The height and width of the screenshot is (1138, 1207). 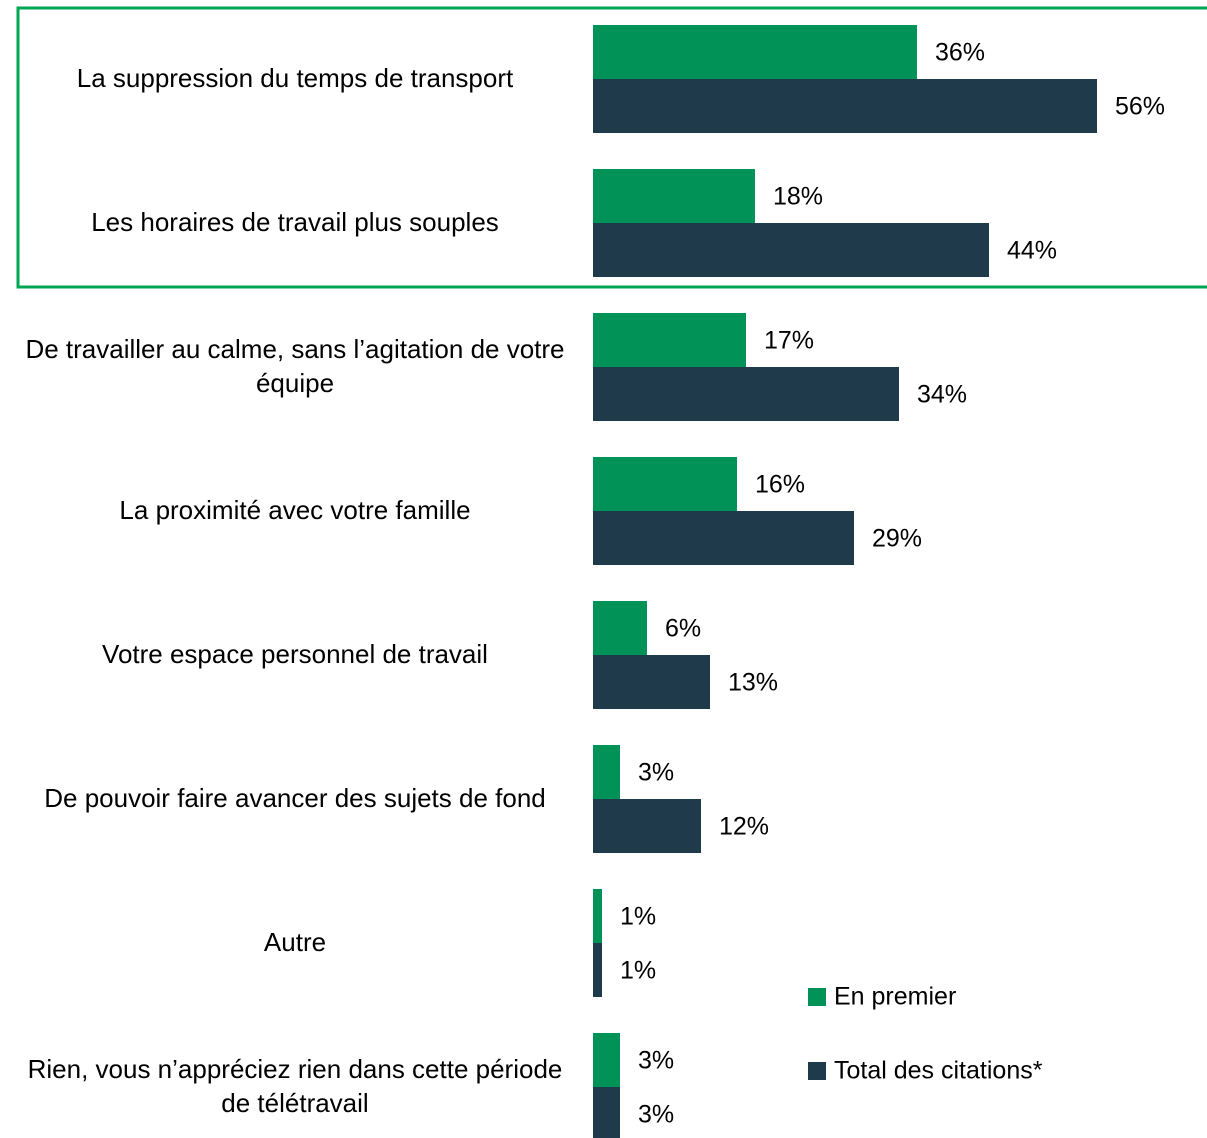 What do you see at coordinates (1140, 107) in the screenshot?
I see `value-label: 56%` at bounding box center [1140, 107].